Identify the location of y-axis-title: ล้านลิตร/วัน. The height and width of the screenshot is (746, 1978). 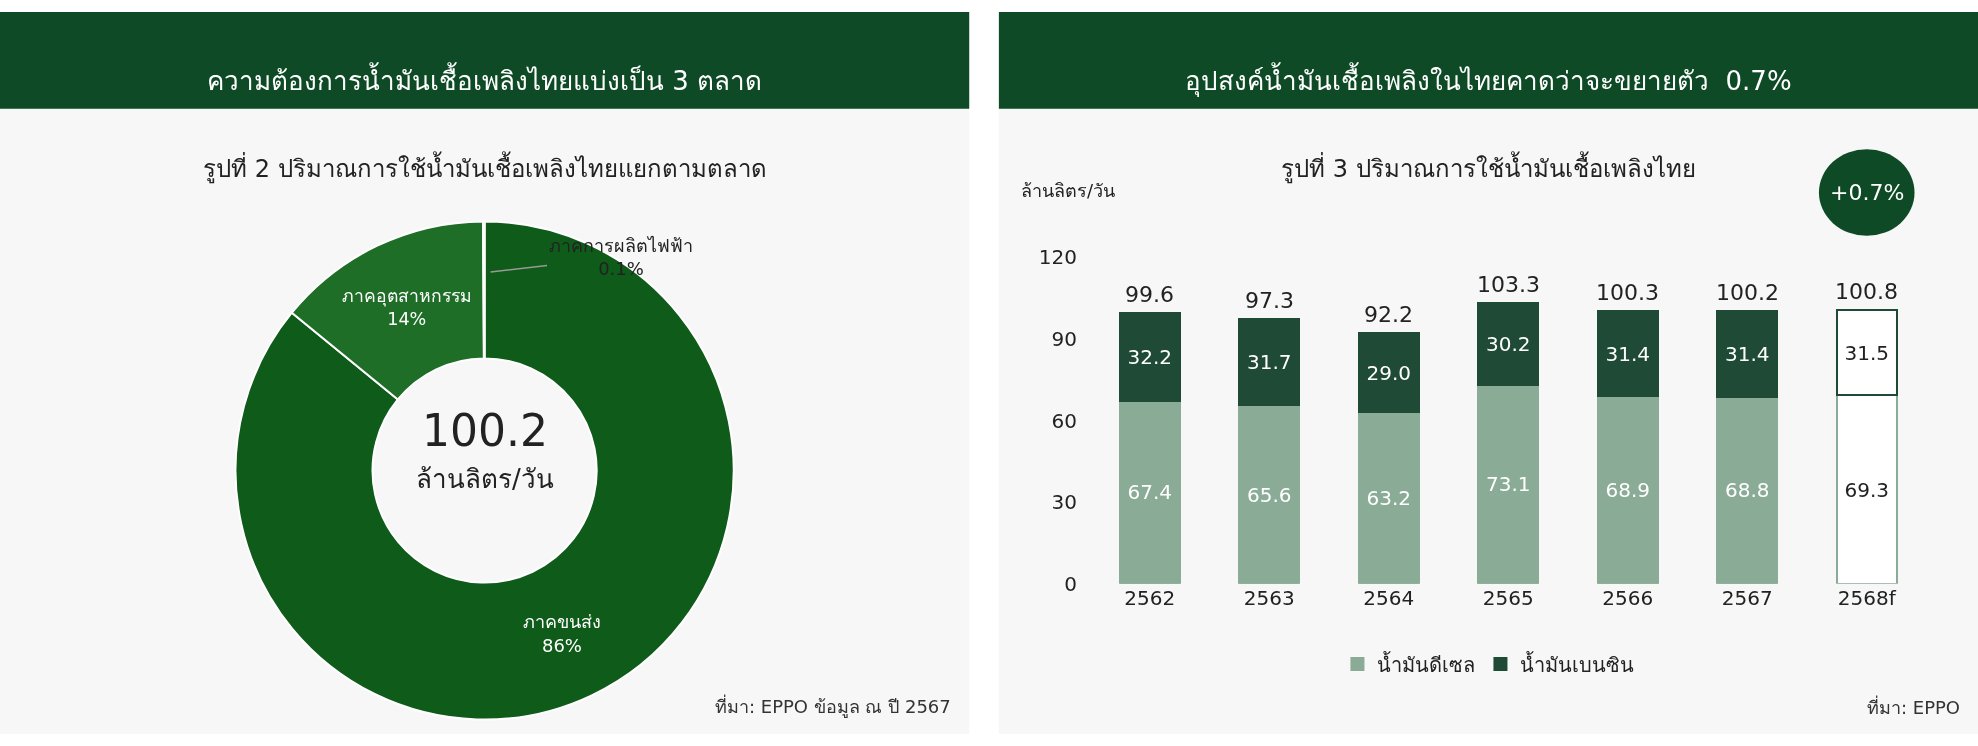
(1068, 190).